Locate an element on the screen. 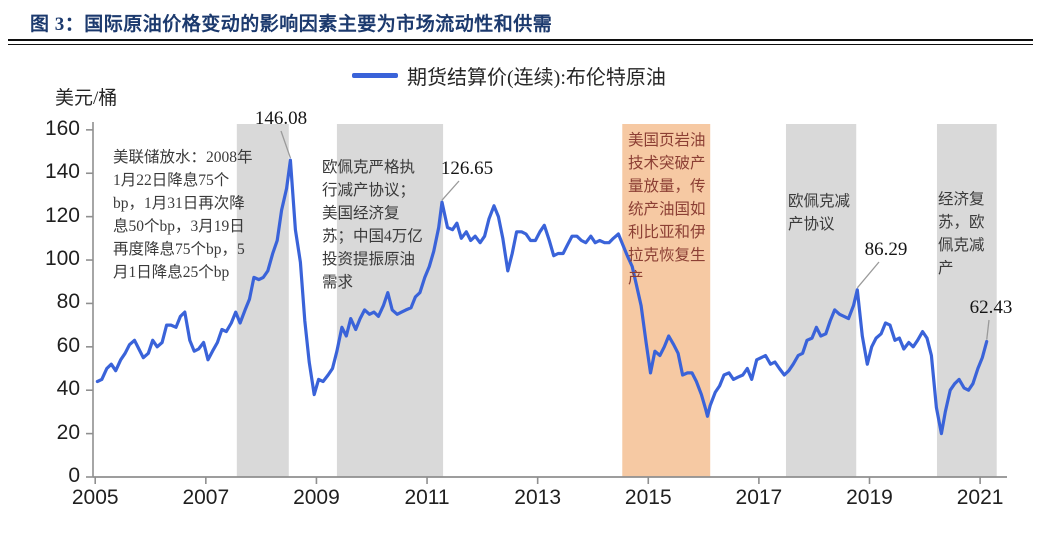 The width and height of the screenshot is (1041, 534). point-label-2008-peak: 146.08 is located at coordinates (281, 118).